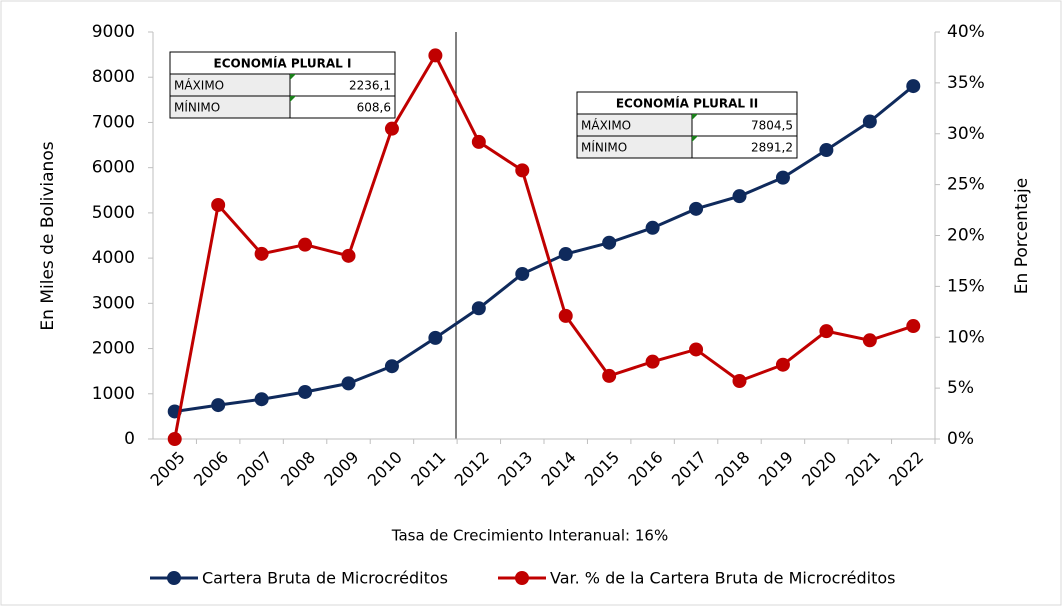 This screenshot has height=607, width=1063. What do you see at coordinates (113, 258) in the screenshot?
I see `y-tick-label: 4000` at bounding box center [113, 258].